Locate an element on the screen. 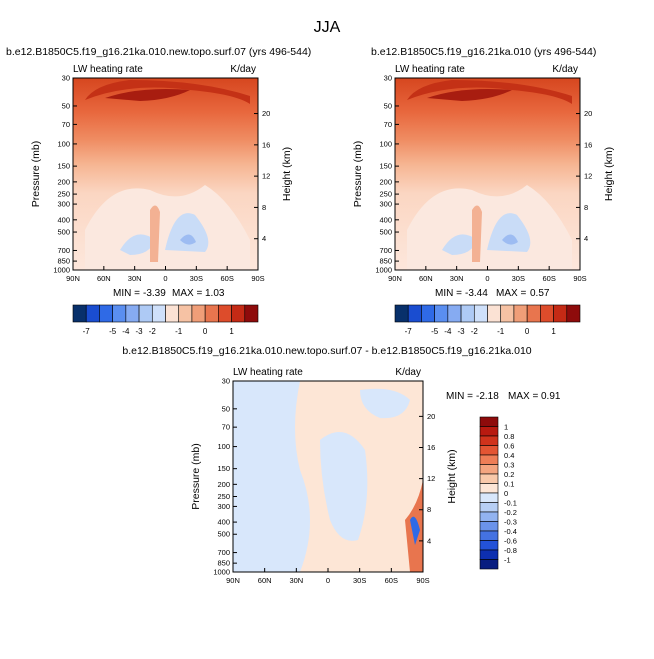 The width and height of the screenshot is (654, 659). colorbar-label: -4 is located at coordinates (448, 331).